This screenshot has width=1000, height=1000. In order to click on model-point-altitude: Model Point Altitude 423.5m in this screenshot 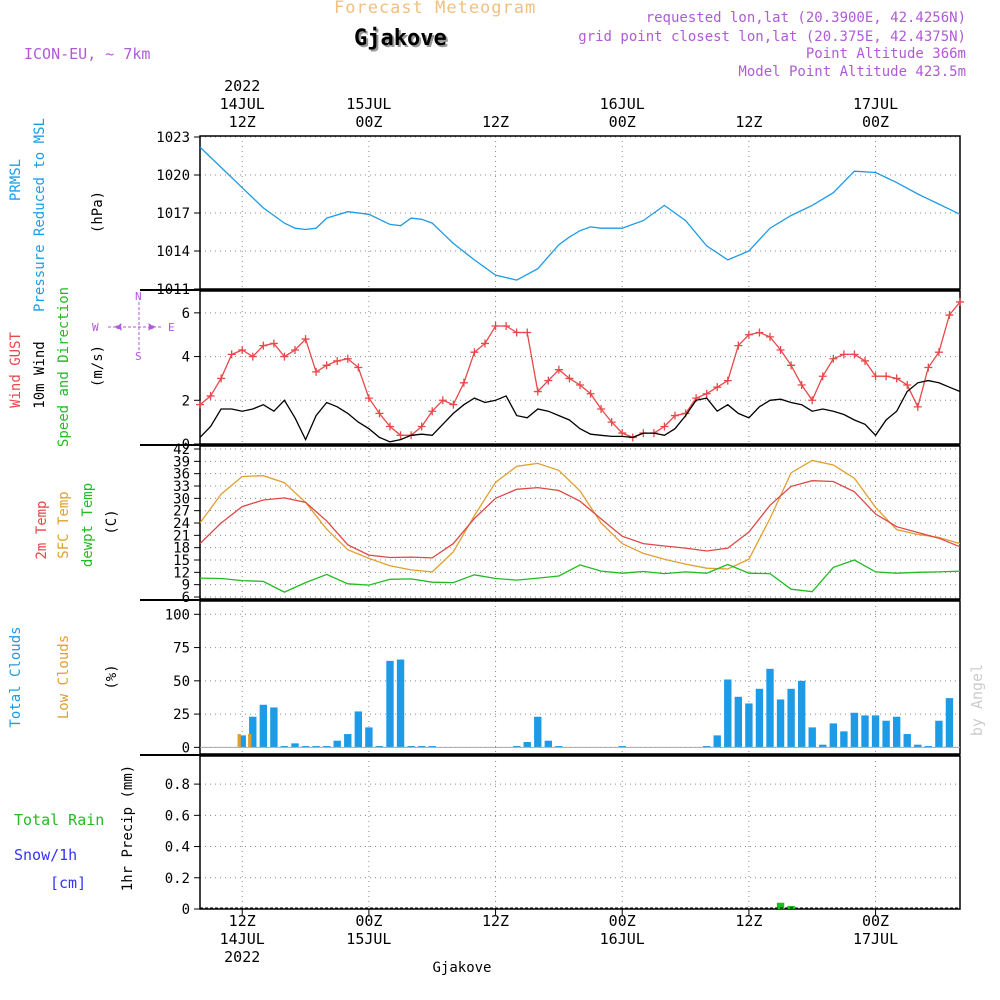, I will do `click(852, 72)`.